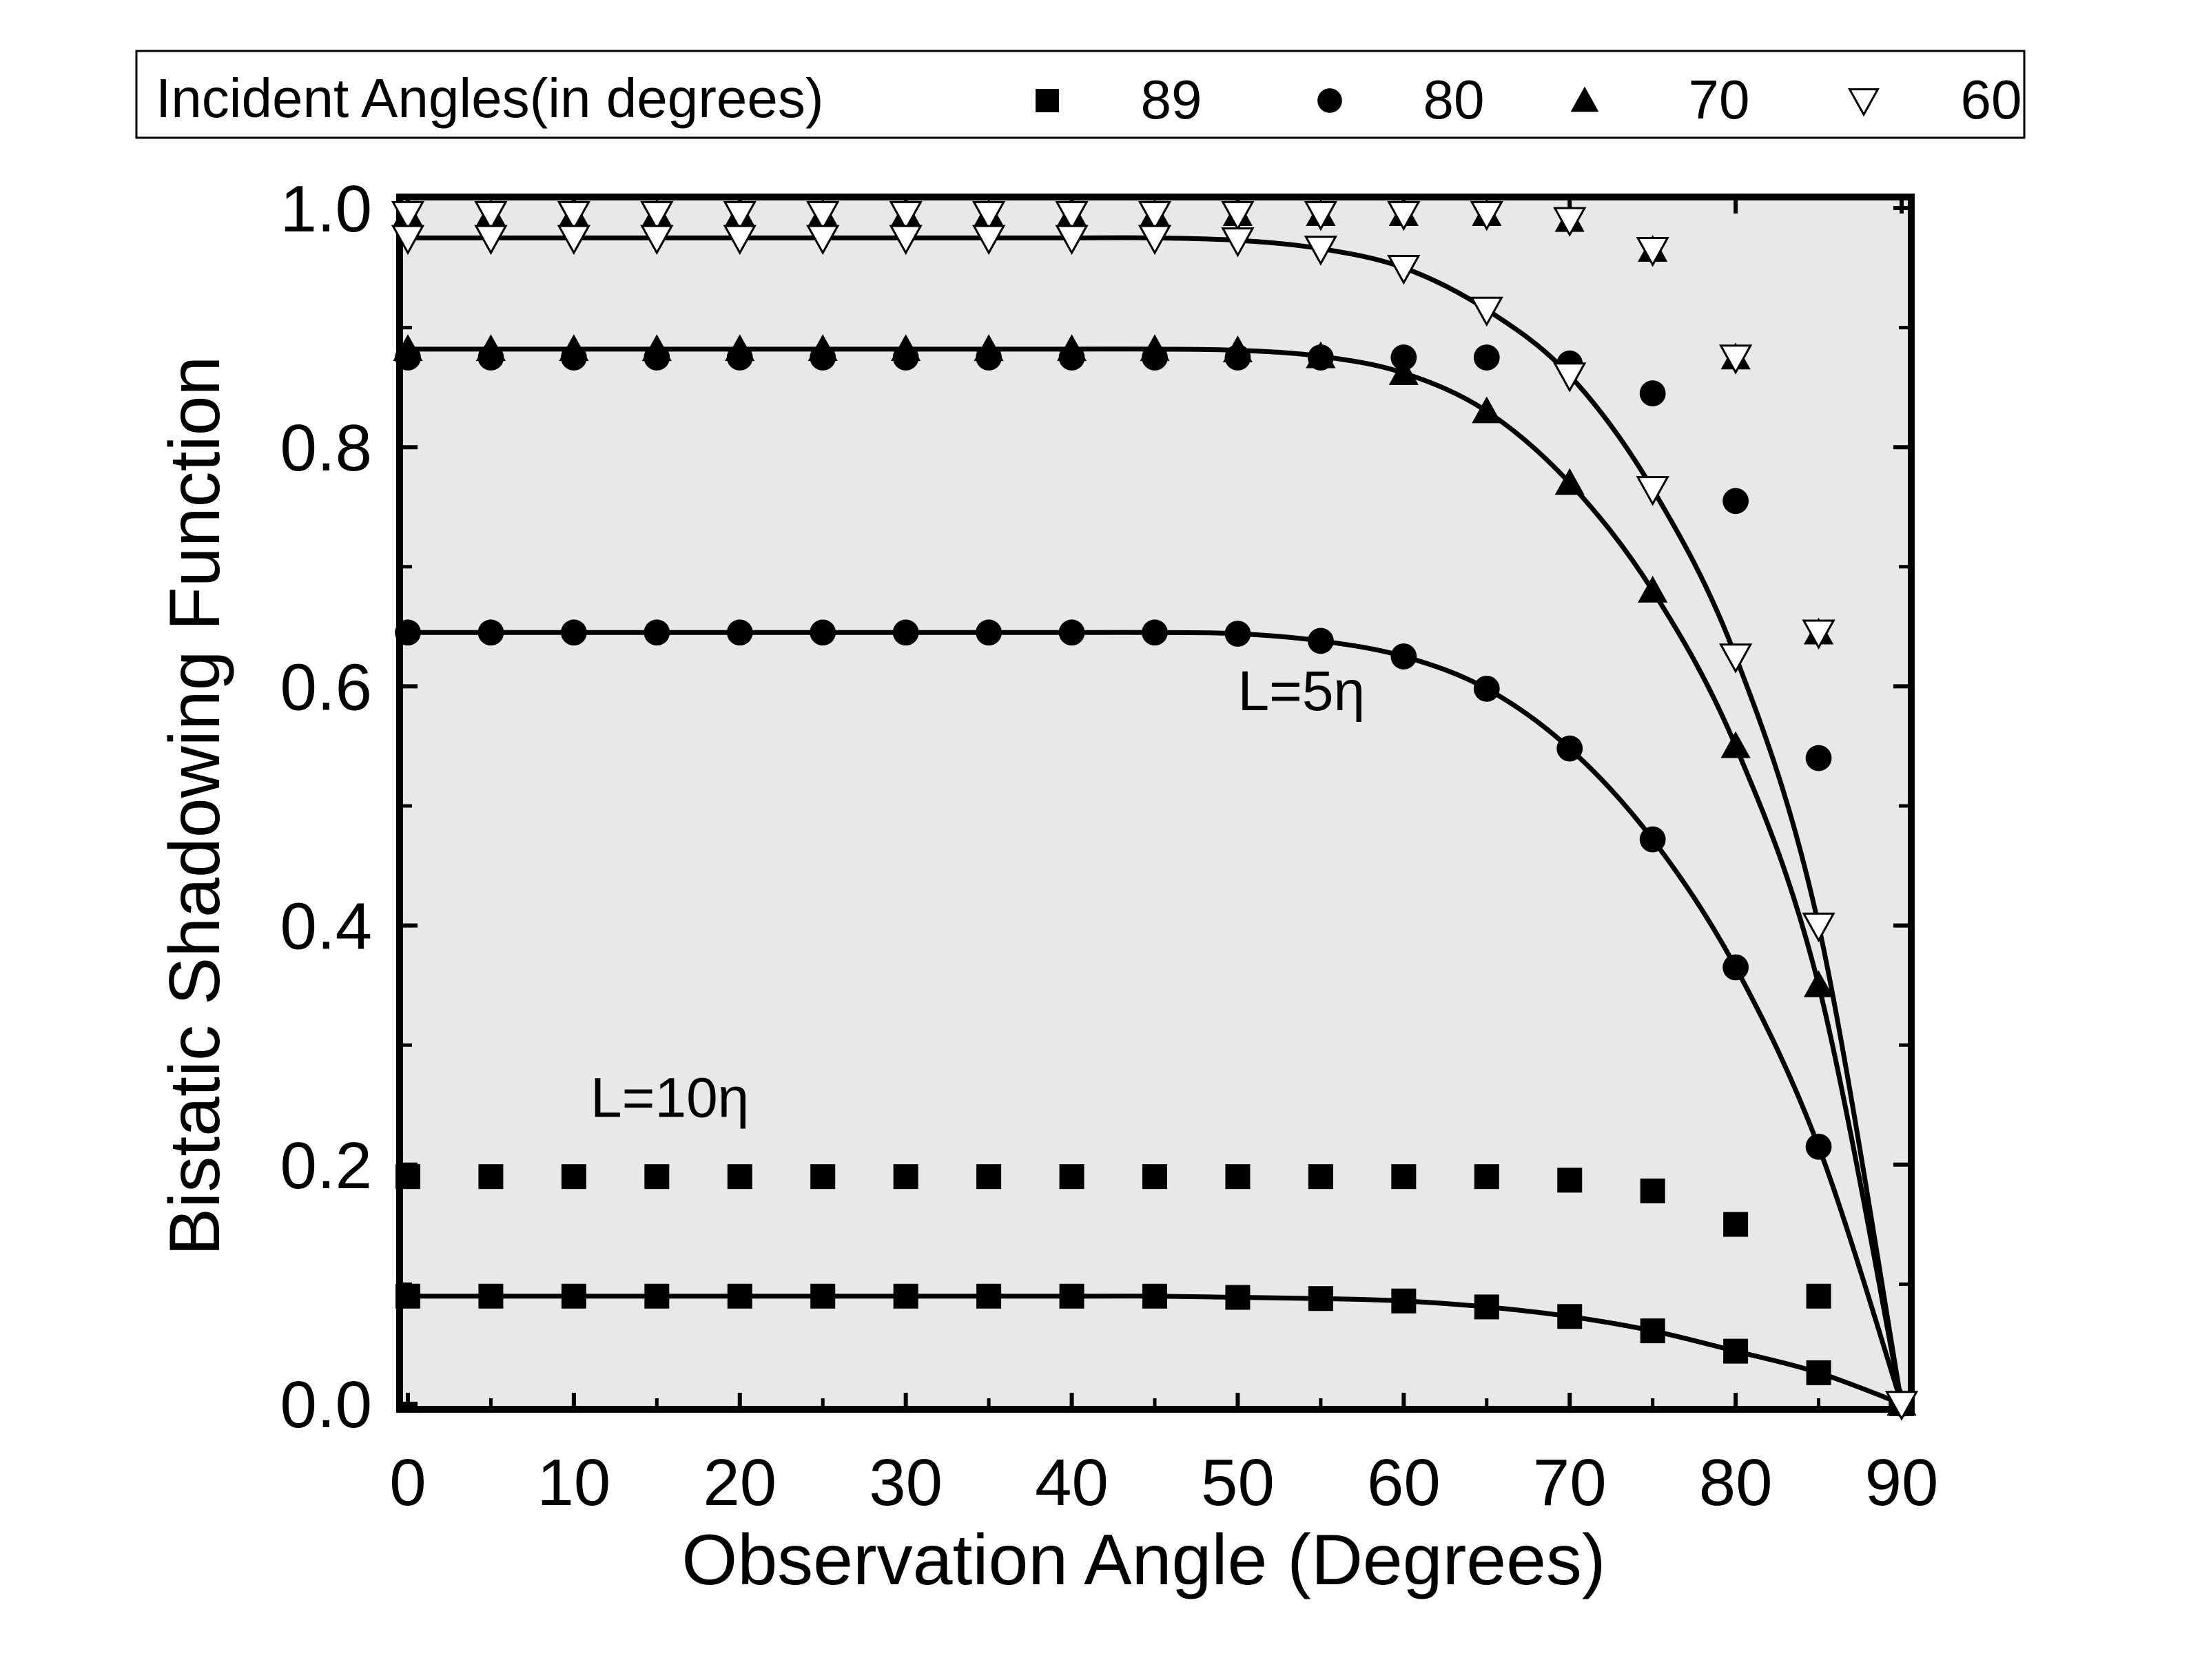 The image size is (2191, 1680). Describe the element at coordinates (1238, 1483) in the screenshot. I see `x-tick-label: 50` at that location.